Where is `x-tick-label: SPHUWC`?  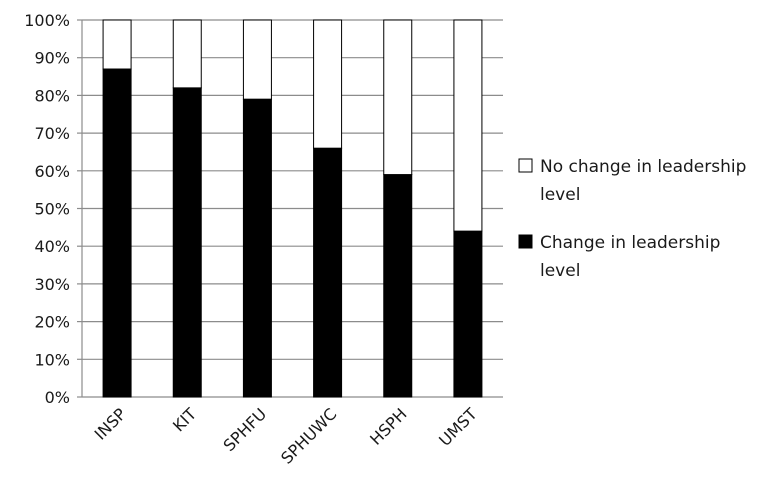
x-tick-label: SPHUWC is located at coordinates (308, 435).